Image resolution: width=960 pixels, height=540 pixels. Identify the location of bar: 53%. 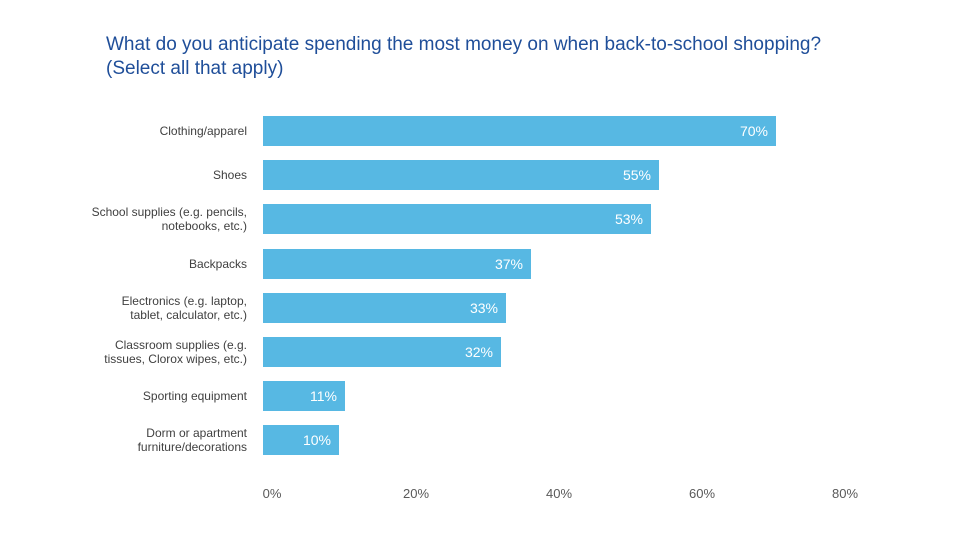
(457, 219).